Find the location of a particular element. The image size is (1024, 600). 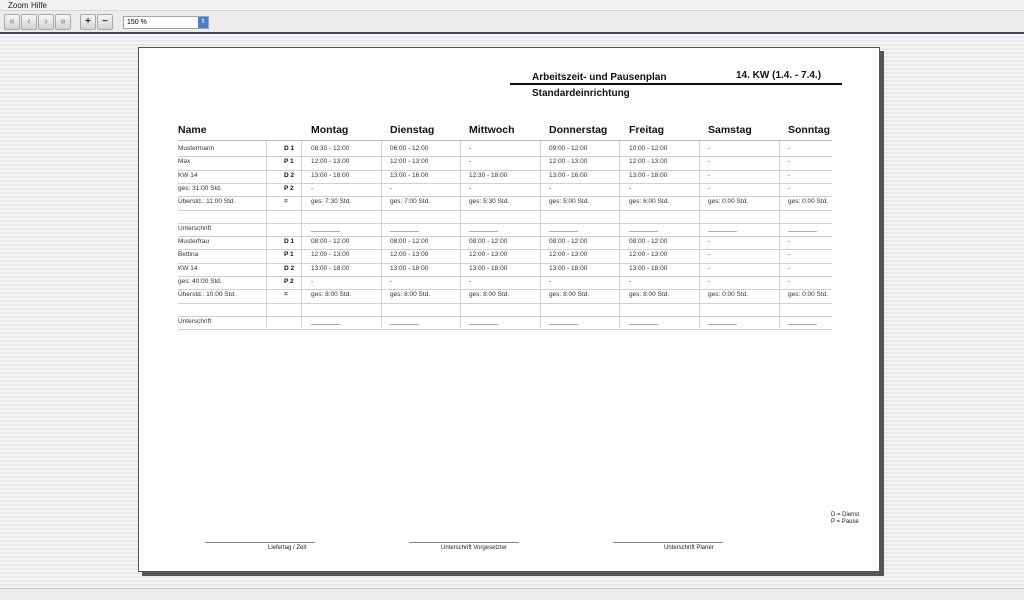

row-code: D 2 is located at coordinates (289, 268).